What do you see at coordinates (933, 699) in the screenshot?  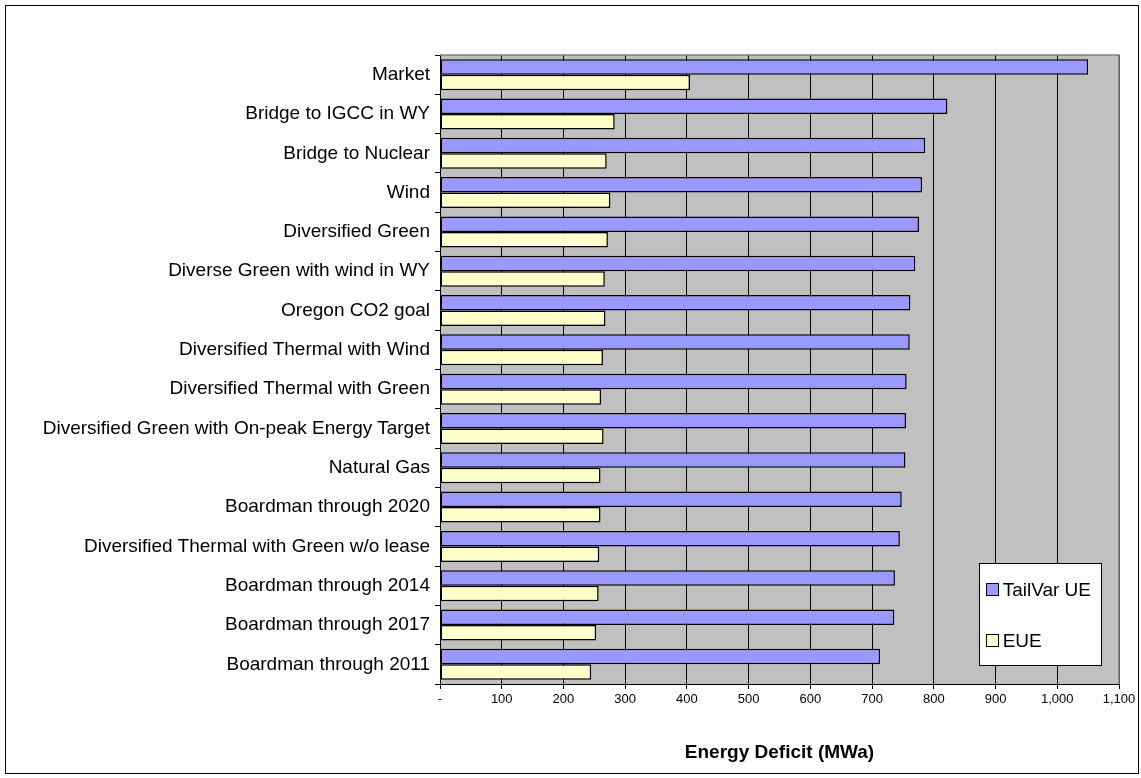 I see `x-tick-label: 800` at bounding box center [933, 699].